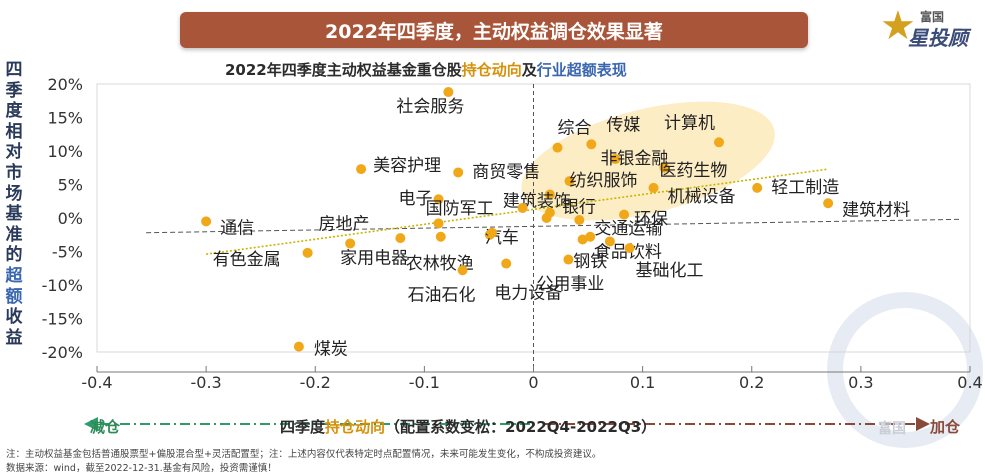 Image resolution: width=985 pixels, height=474 pixels. What do you see at coordinates (14, 111) in the screenshot?
I see `y-label-char: 度` at bounding box center [14, 111].